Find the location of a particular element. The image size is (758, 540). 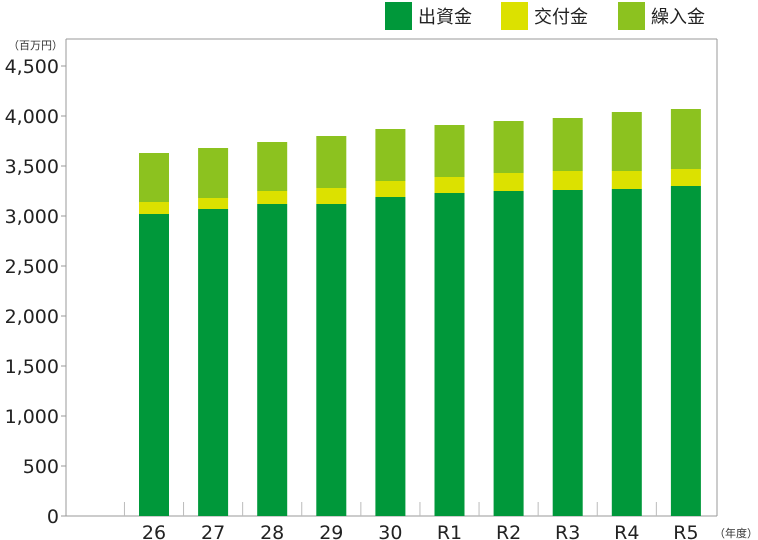

bar-segment-交付金-R4 is located at coordinates (626, 180).